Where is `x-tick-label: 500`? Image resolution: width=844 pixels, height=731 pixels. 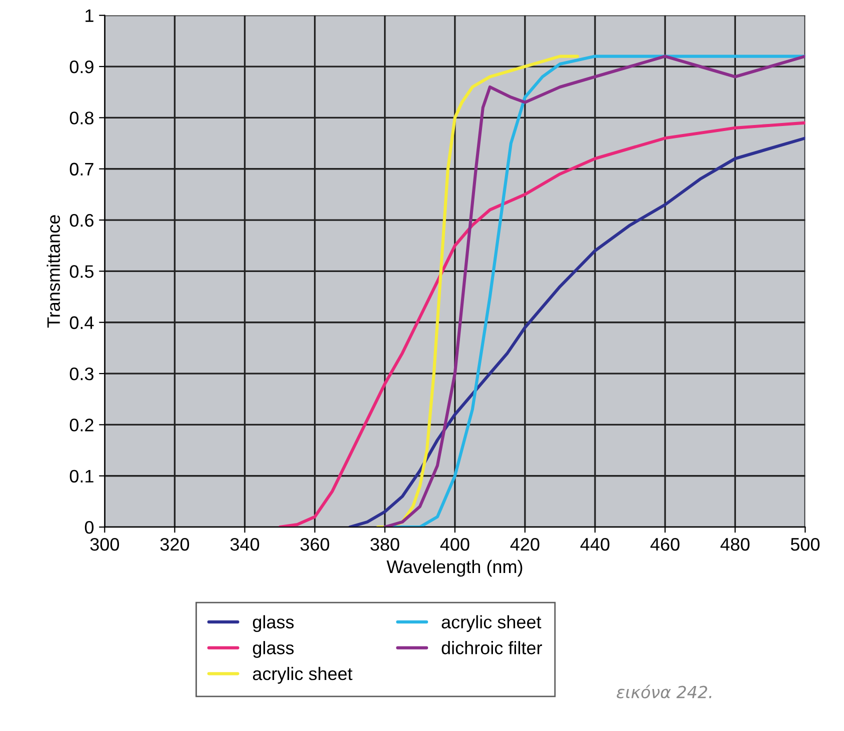
x-tick-label: 500 is located at coordinates (805, 544).